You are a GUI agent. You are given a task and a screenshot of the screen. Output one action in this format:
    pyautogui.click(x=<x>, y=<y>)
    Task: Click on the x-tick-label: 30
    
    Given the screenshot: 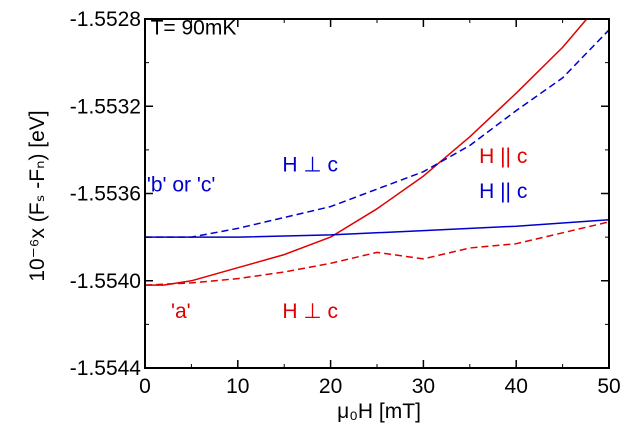 What is the action you would take?
    pyautogui.click(x=423, y=386)
    